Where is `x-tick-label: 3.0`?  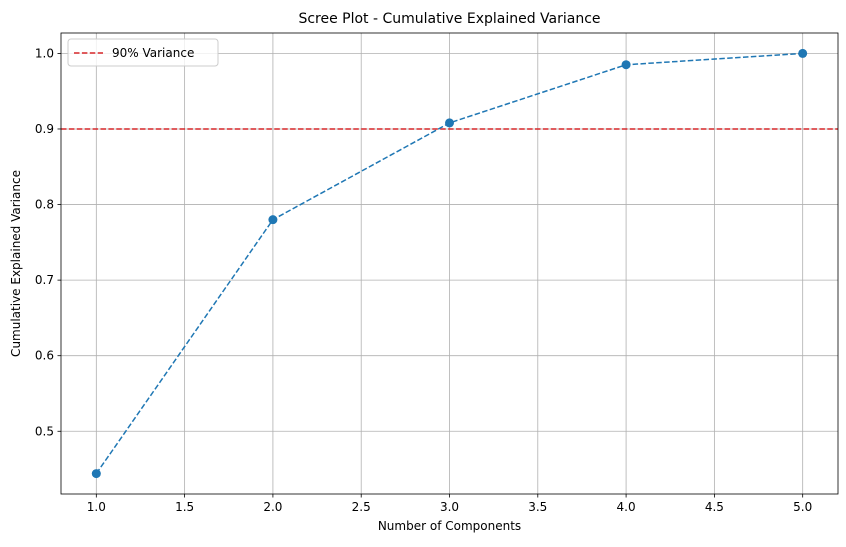
x-tick-label: 3.0 is located at coordinates (449, 507).